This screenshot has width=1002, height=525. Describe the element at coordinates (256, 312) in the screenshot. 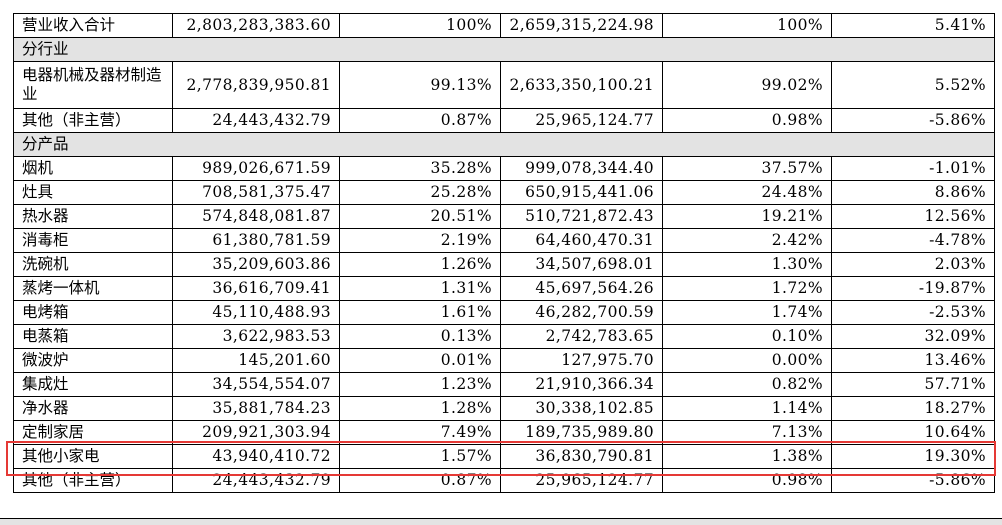

I see `cell-value: 45,110,488.93` at that location.